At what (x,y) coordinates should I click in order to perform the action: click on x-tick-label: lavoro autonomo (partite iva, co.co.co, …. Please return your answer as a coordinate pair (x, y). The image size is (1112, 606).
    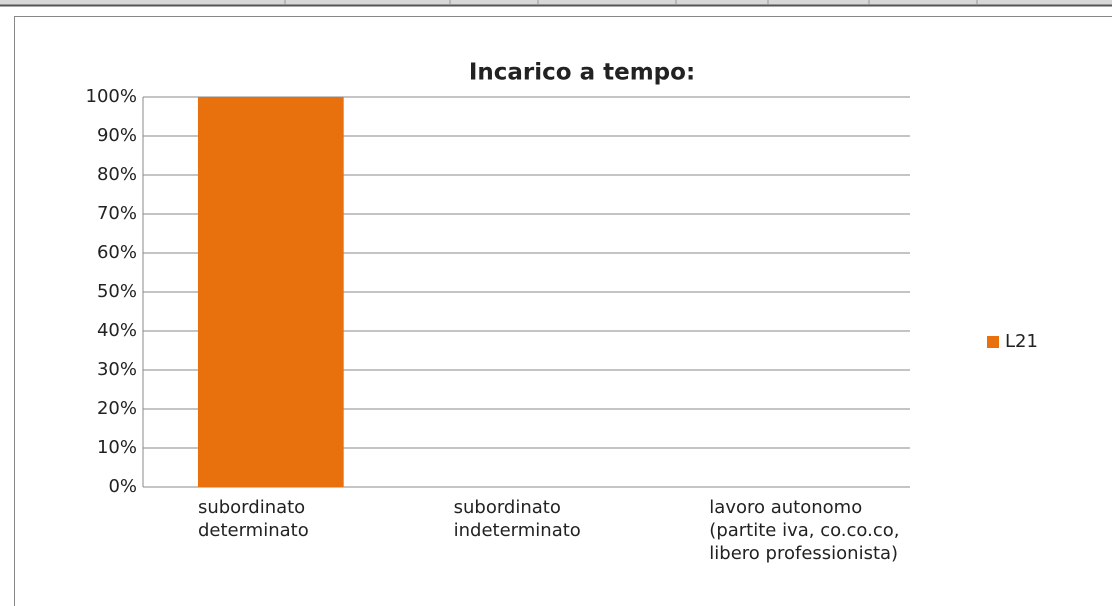
    Looking at the image, I should click on (804, 530).